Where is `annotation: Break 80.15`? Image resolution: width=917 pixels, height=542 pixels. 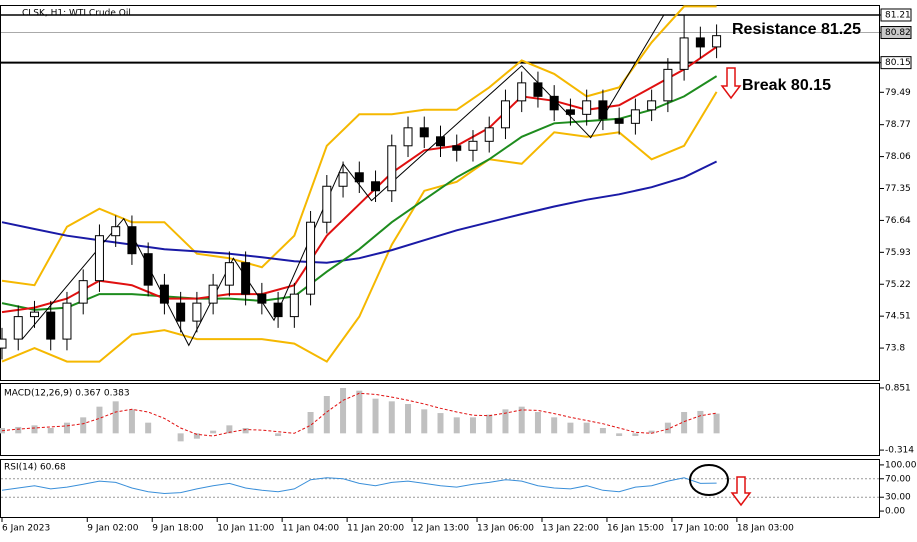
annotation: Break 80.15 is located at coordinates (786, 85).